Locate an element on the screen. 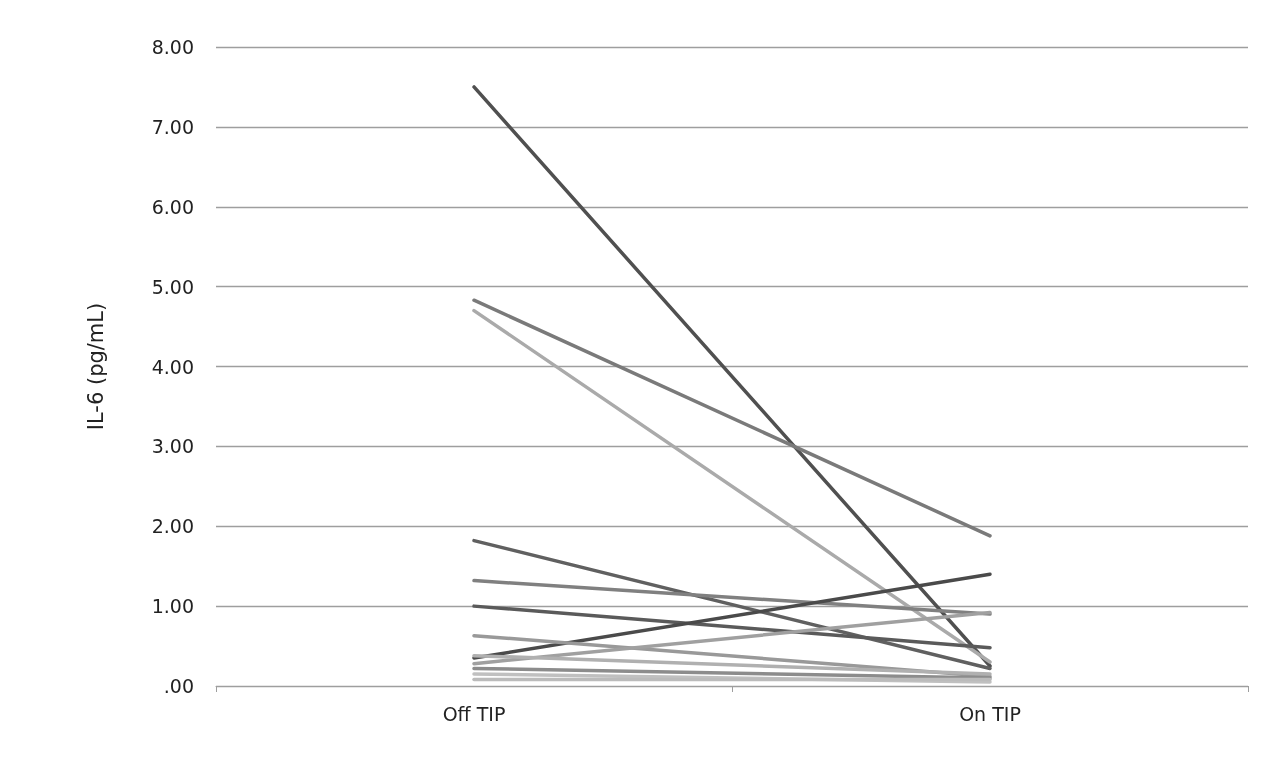 This screenshot has height=771, width=1270. y-tick-label: 4.00 is located at coordinates (172, 366).